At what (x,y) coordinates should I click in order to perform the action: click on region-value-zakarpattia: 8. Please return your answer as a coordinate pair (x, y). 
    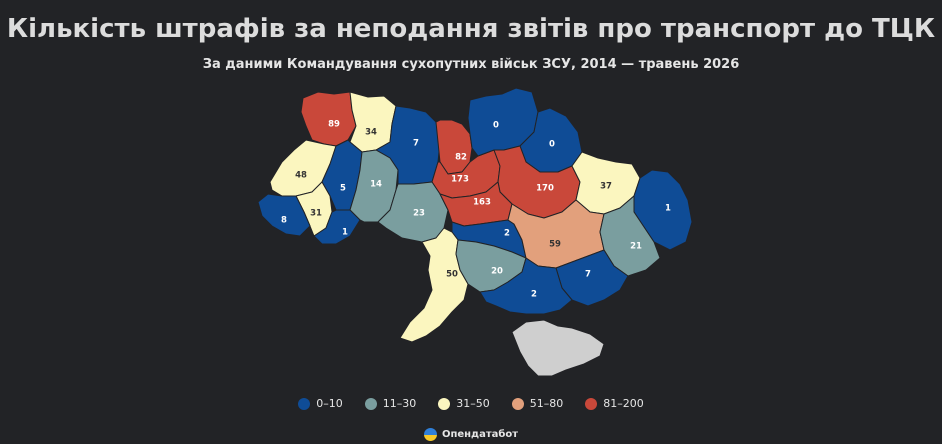
    Looking at the image, I should click on (284, 221).